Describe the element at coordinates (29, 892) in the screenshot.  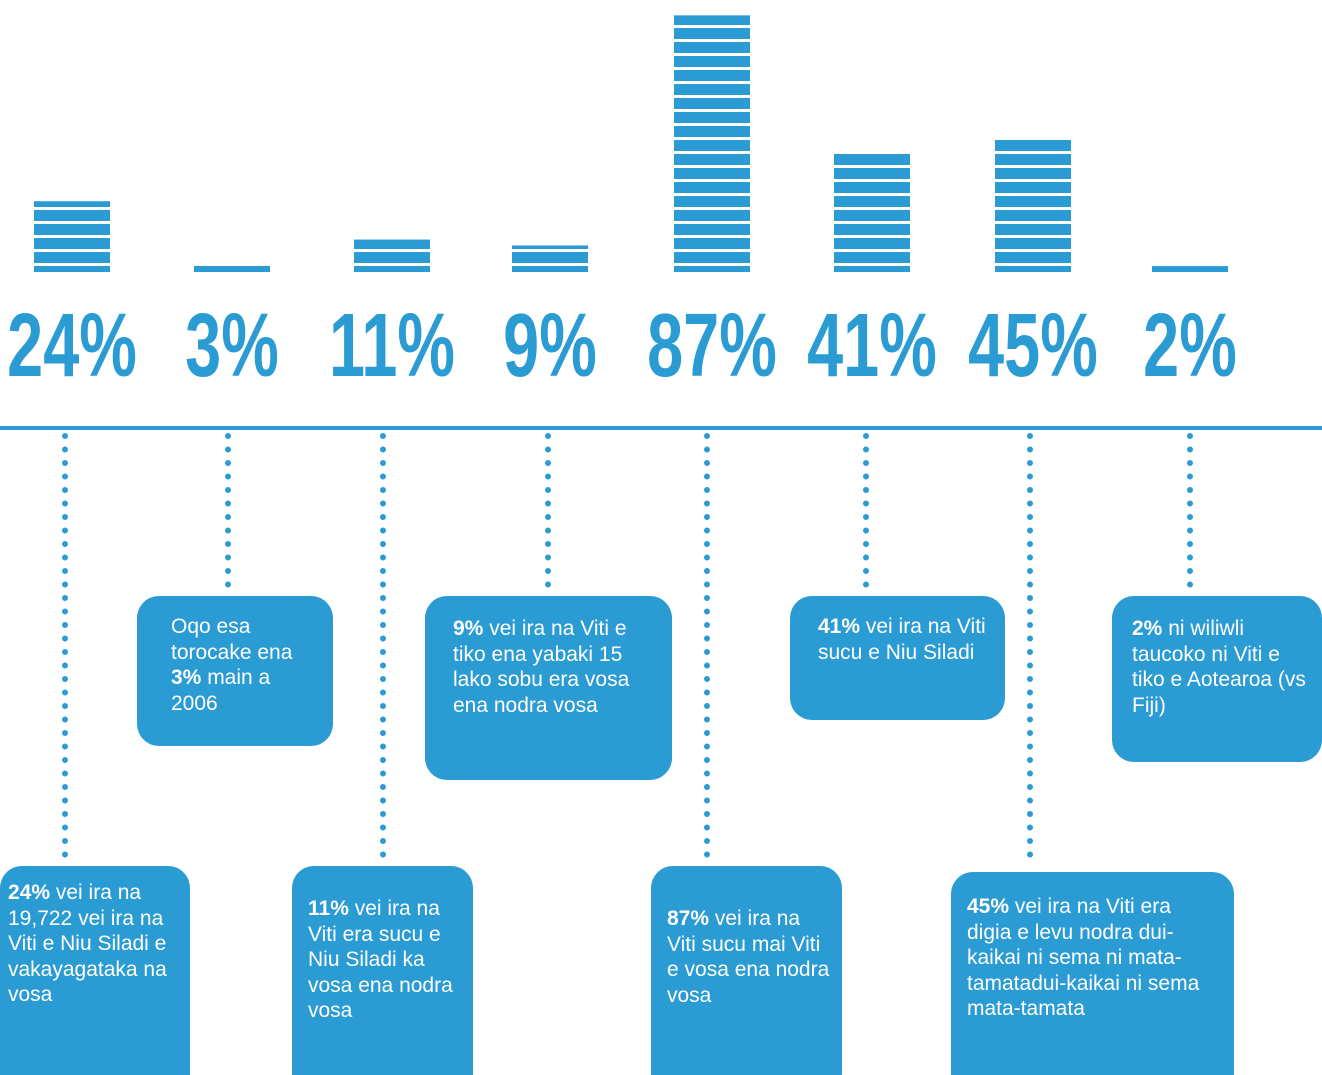
I see `callout-highlight: 24%` at that location.